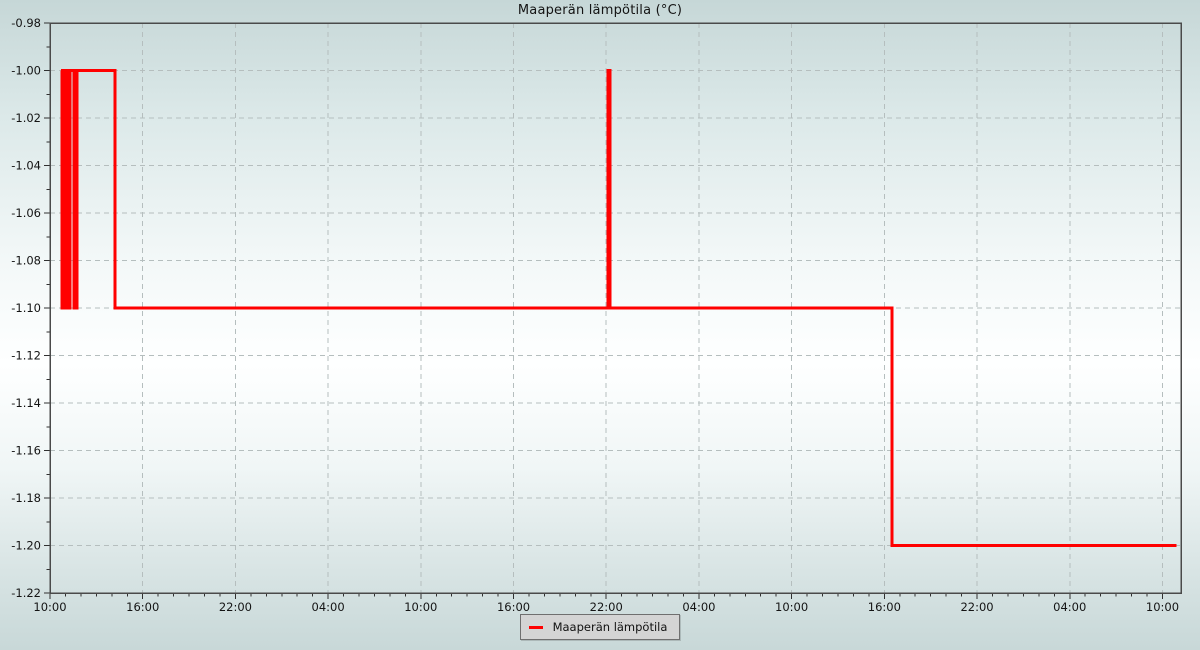 Image resolution: width=1200 pixels, height=650 pixels. What do you see at coordinates (26, 71) in the screenshot?
I see `svg-text: -1.00` at bounding box center [26, 71].